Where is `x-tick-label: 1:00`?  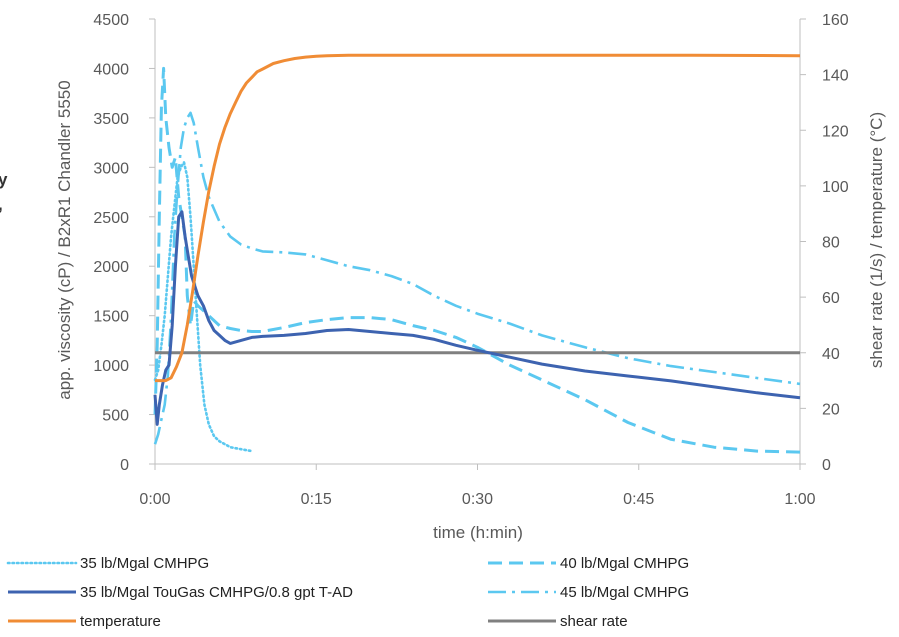 x-tick-label: 1:00 is located at coordinates (799, 499).